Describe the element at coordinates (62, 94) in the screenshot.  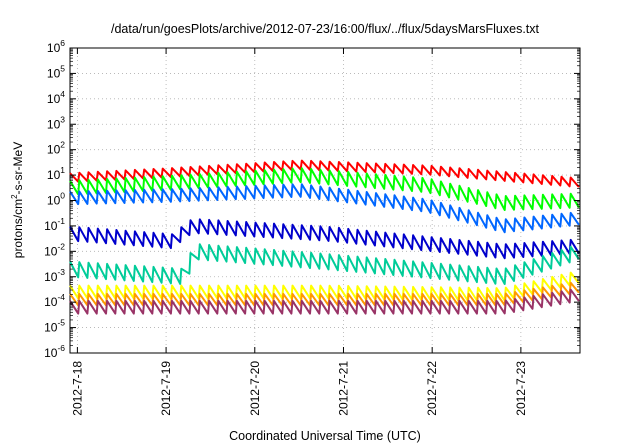
I see `y-tick-exp: 4` at that location.